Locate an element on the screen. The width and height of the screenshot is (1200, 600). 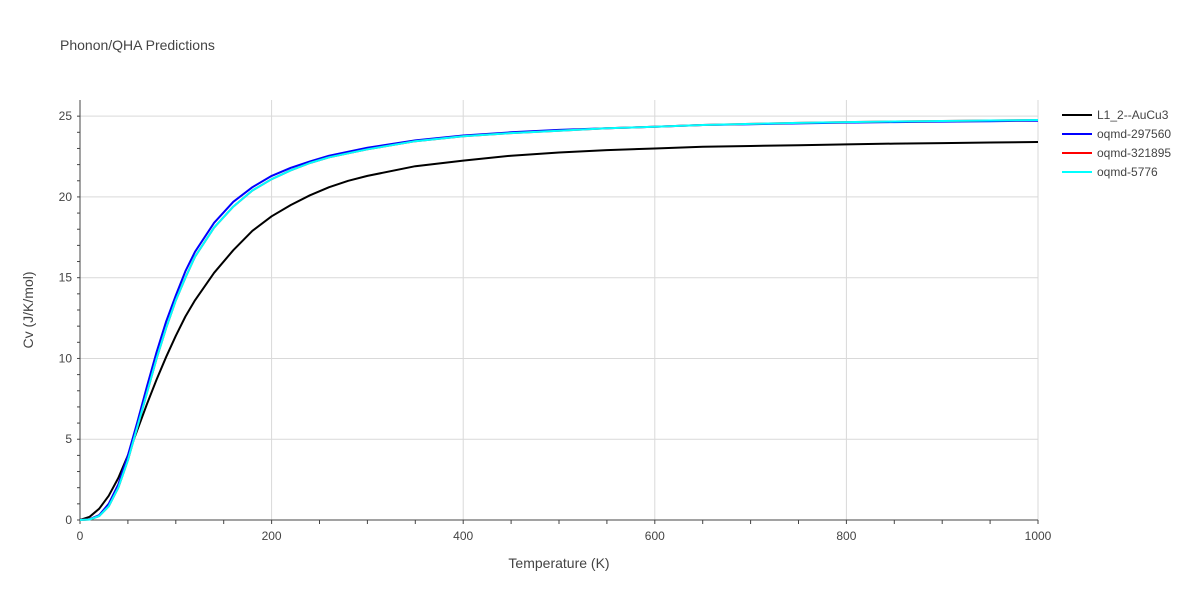
y-tick-label: 25 is located at coordinates (66, 116).